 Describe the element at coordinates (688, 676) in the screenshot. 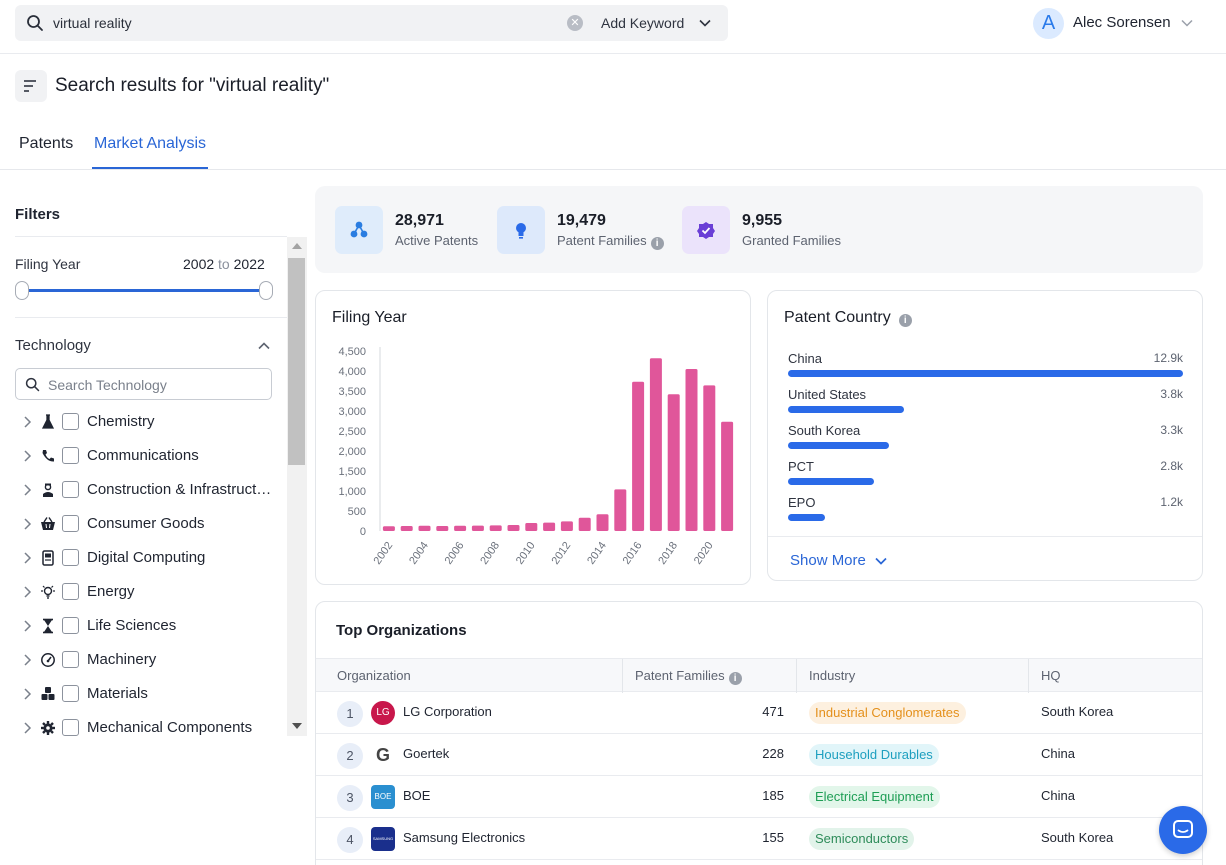

I see `header-patent-families: Patent Families i` at that location.